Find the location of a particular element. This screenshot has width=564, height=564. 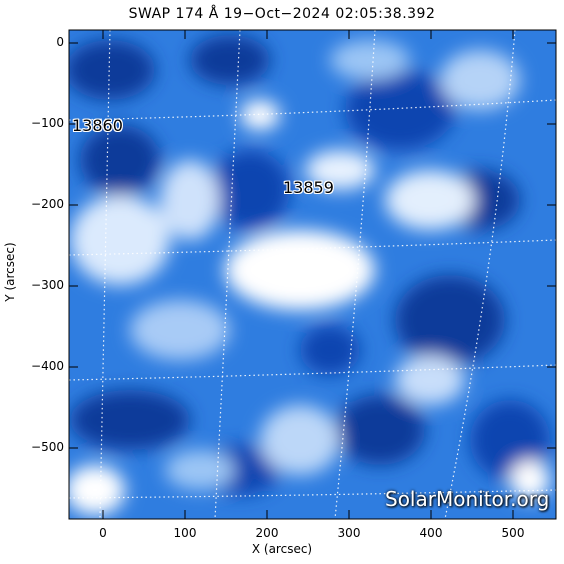

solarmonitor-watermark: SolarMonitor.org is located at coordinates (467, 499).